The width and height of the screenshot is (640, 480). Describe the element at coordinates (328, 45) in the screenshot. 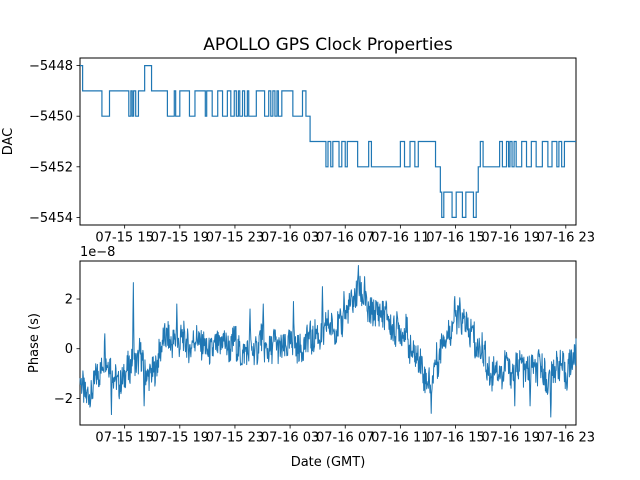

I see `chart-title: APOLLO GPS Clock Properties` at that location.